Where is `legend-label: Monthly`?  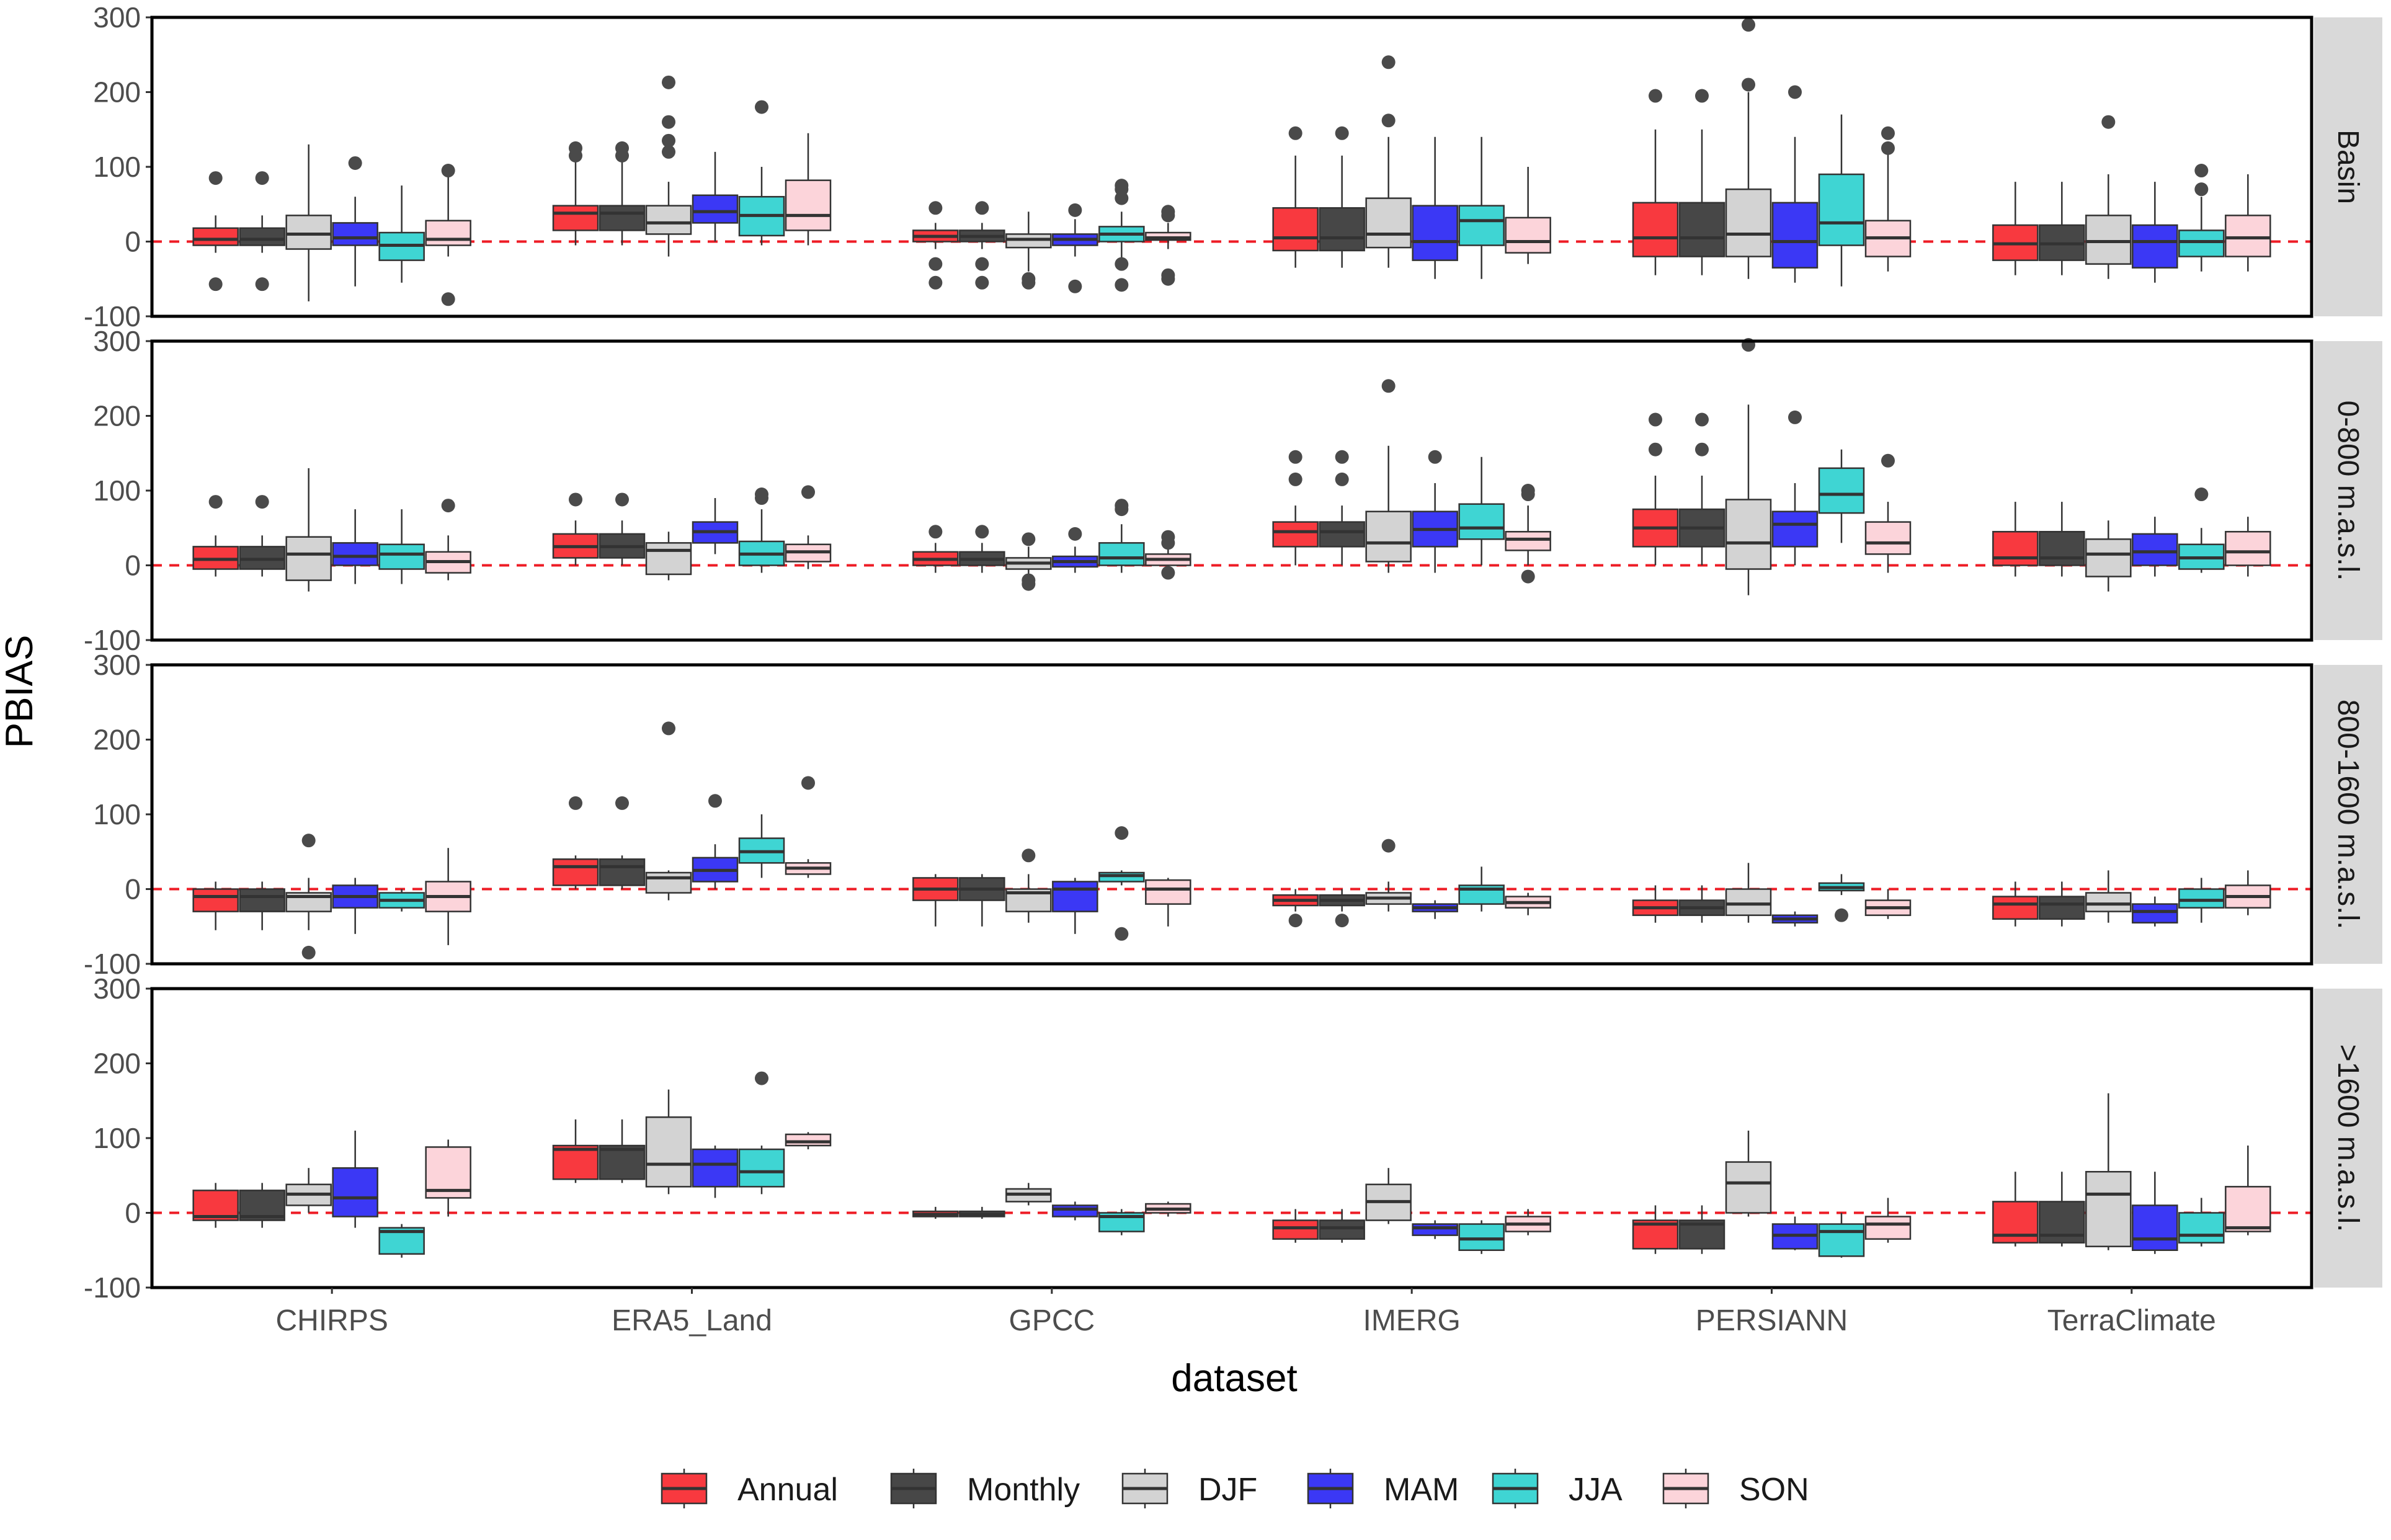
legend-label: Monthly is located at coordinates (1023, 1490).